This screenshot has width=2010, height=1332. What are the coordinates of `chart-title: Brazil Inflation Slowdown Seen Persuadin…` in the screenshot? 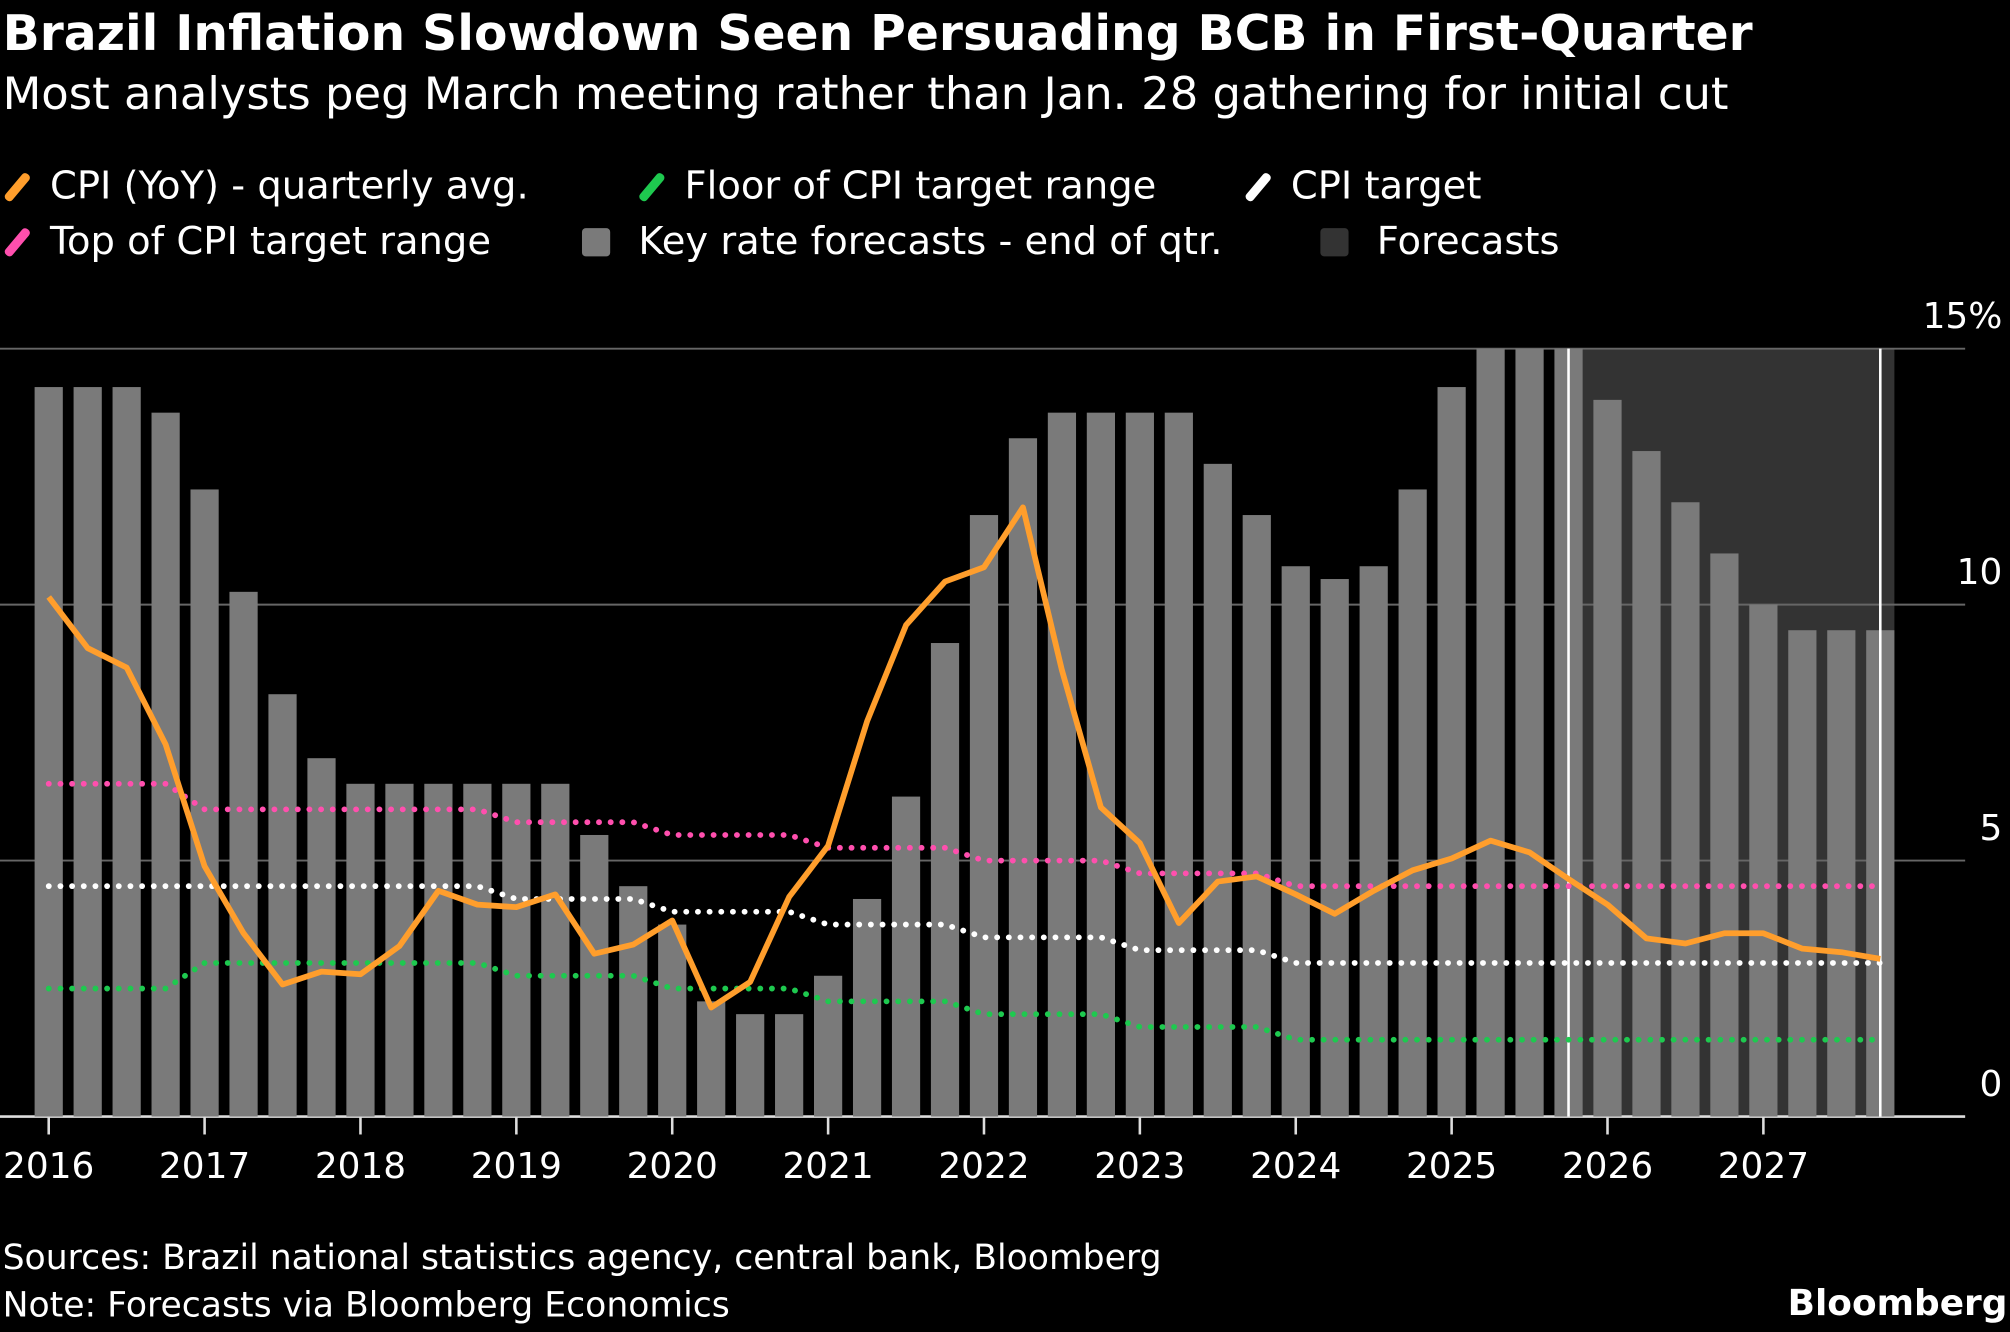 It's located at (877, 33).